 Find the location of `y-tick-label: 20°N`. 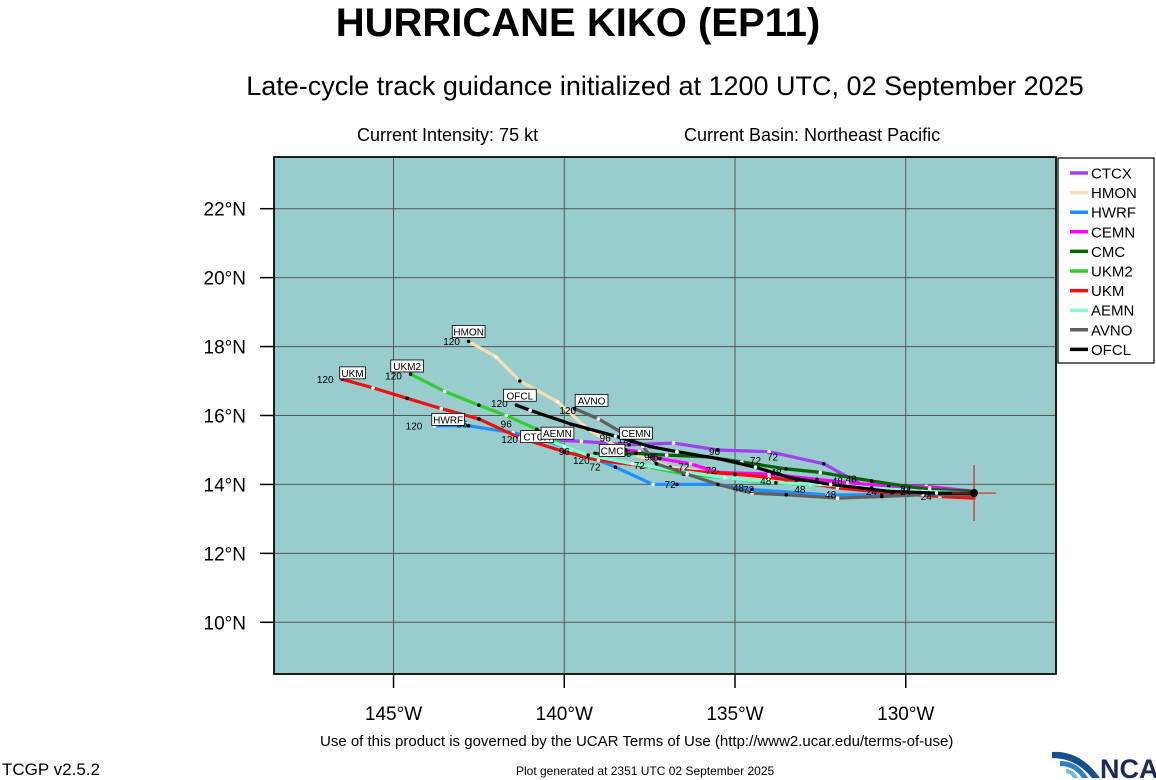

y-tick-label: 20°N is located at coordinates (225, 279).